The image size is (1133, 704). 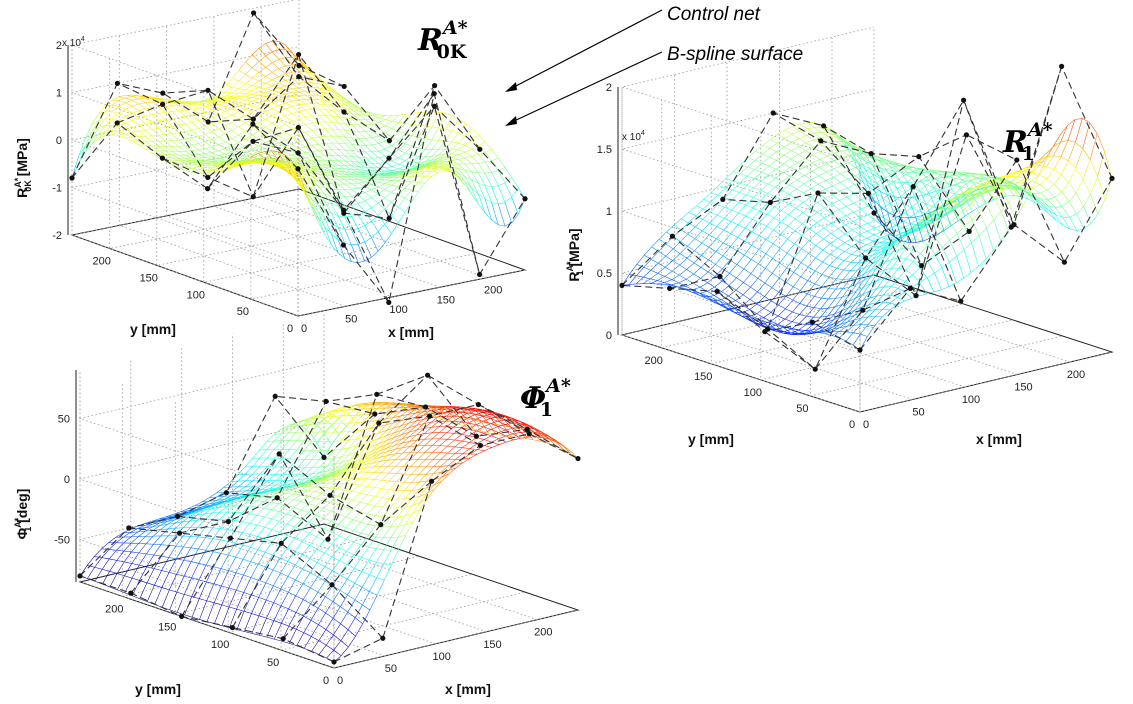 I want to click on x-tick-label: 200, so click(x=493, y=291).